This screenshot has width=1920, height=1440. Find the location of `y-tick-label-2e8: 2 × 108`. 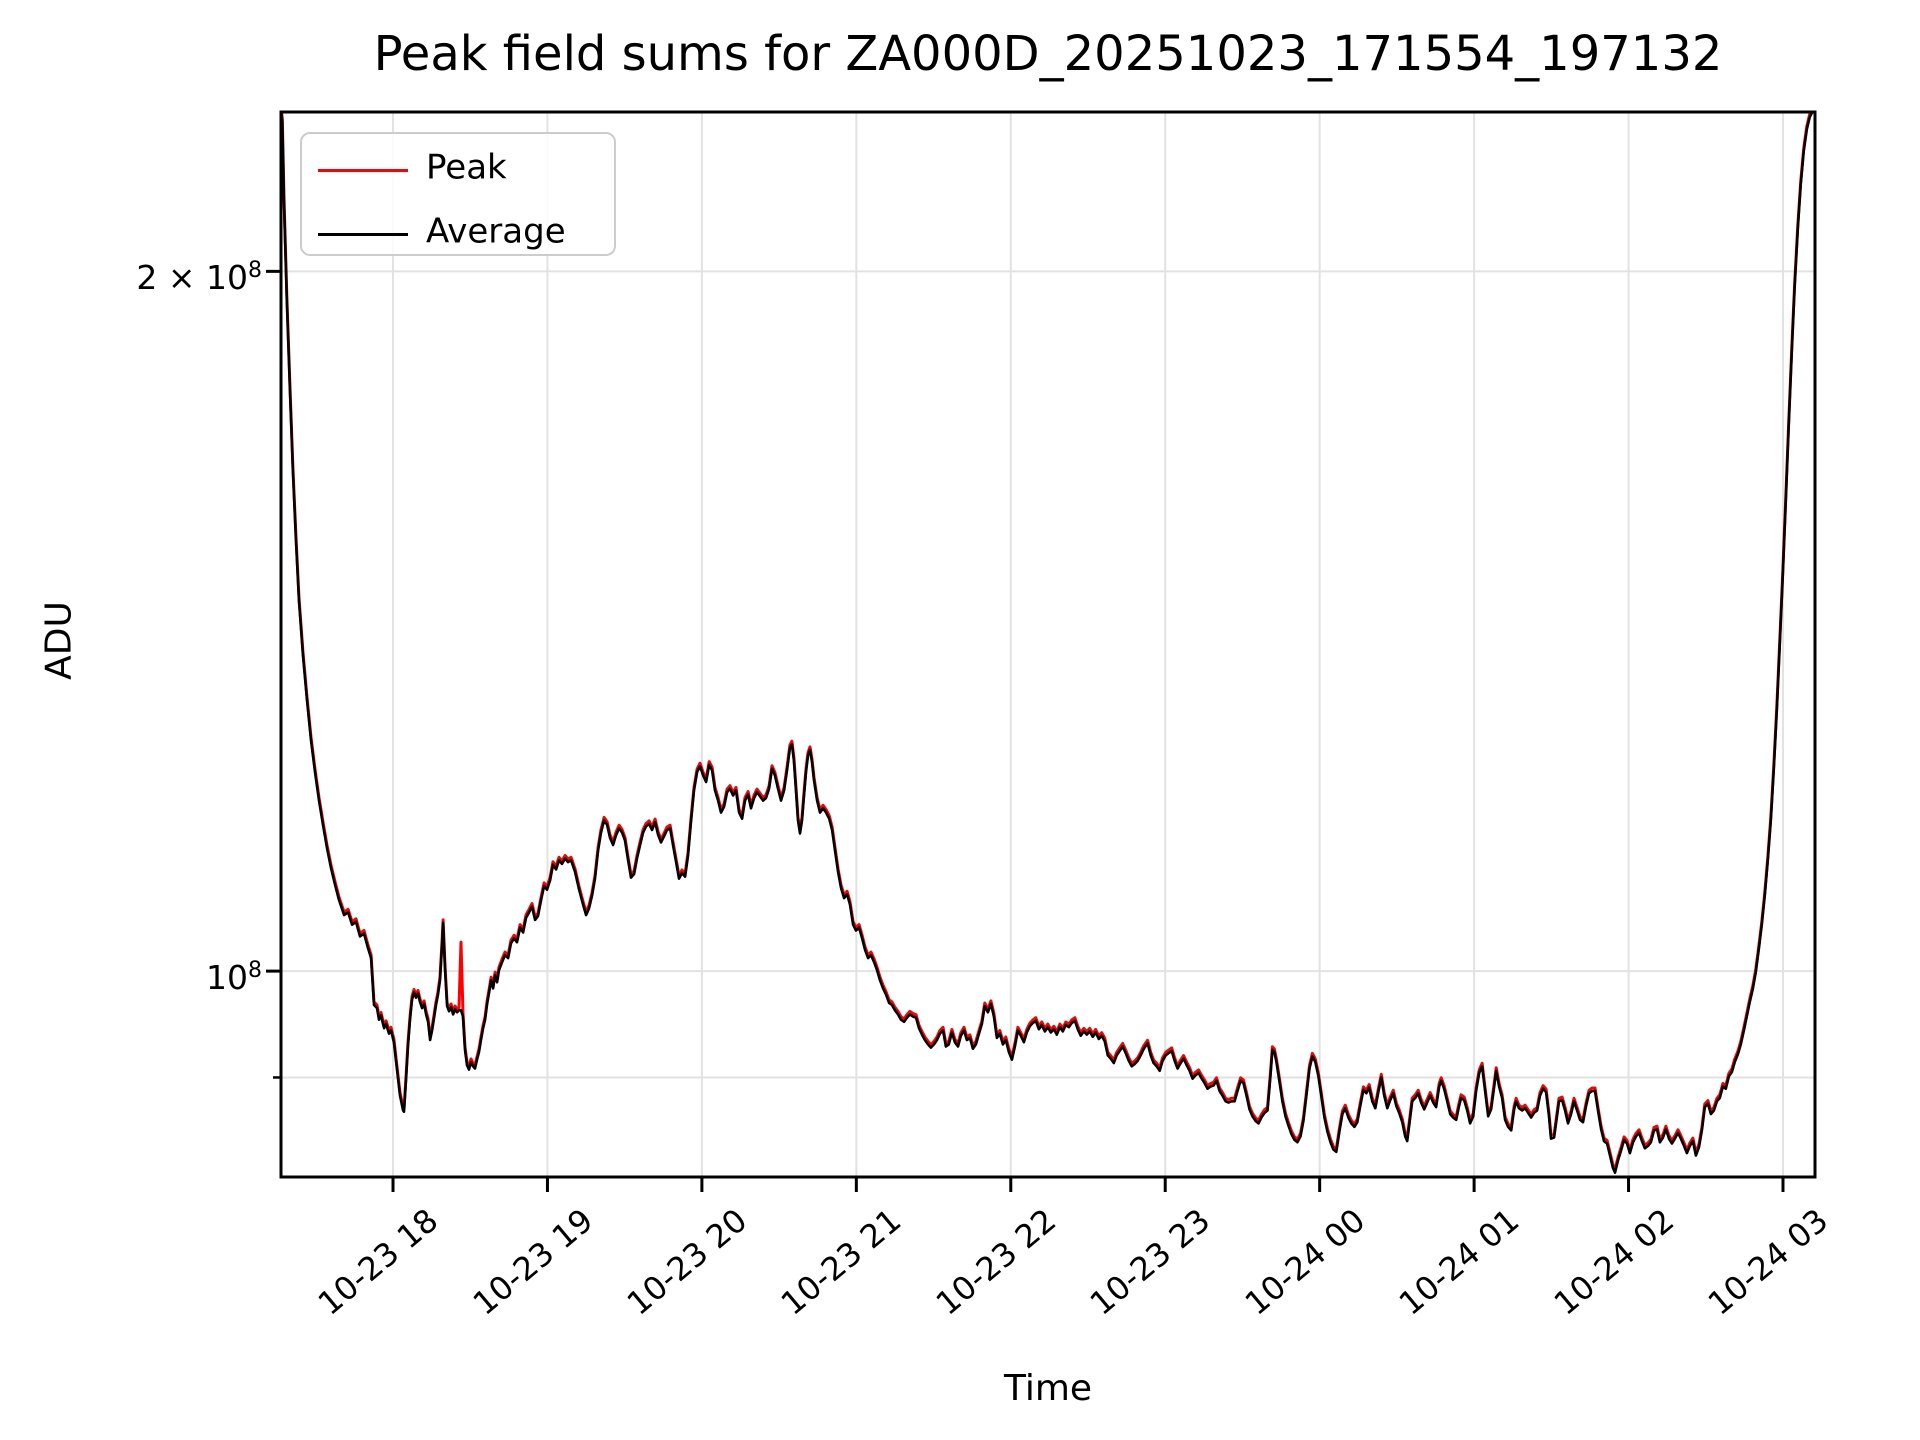

y-tick-label-2e8: 2 × 108 is located at coordinates (199, 278).